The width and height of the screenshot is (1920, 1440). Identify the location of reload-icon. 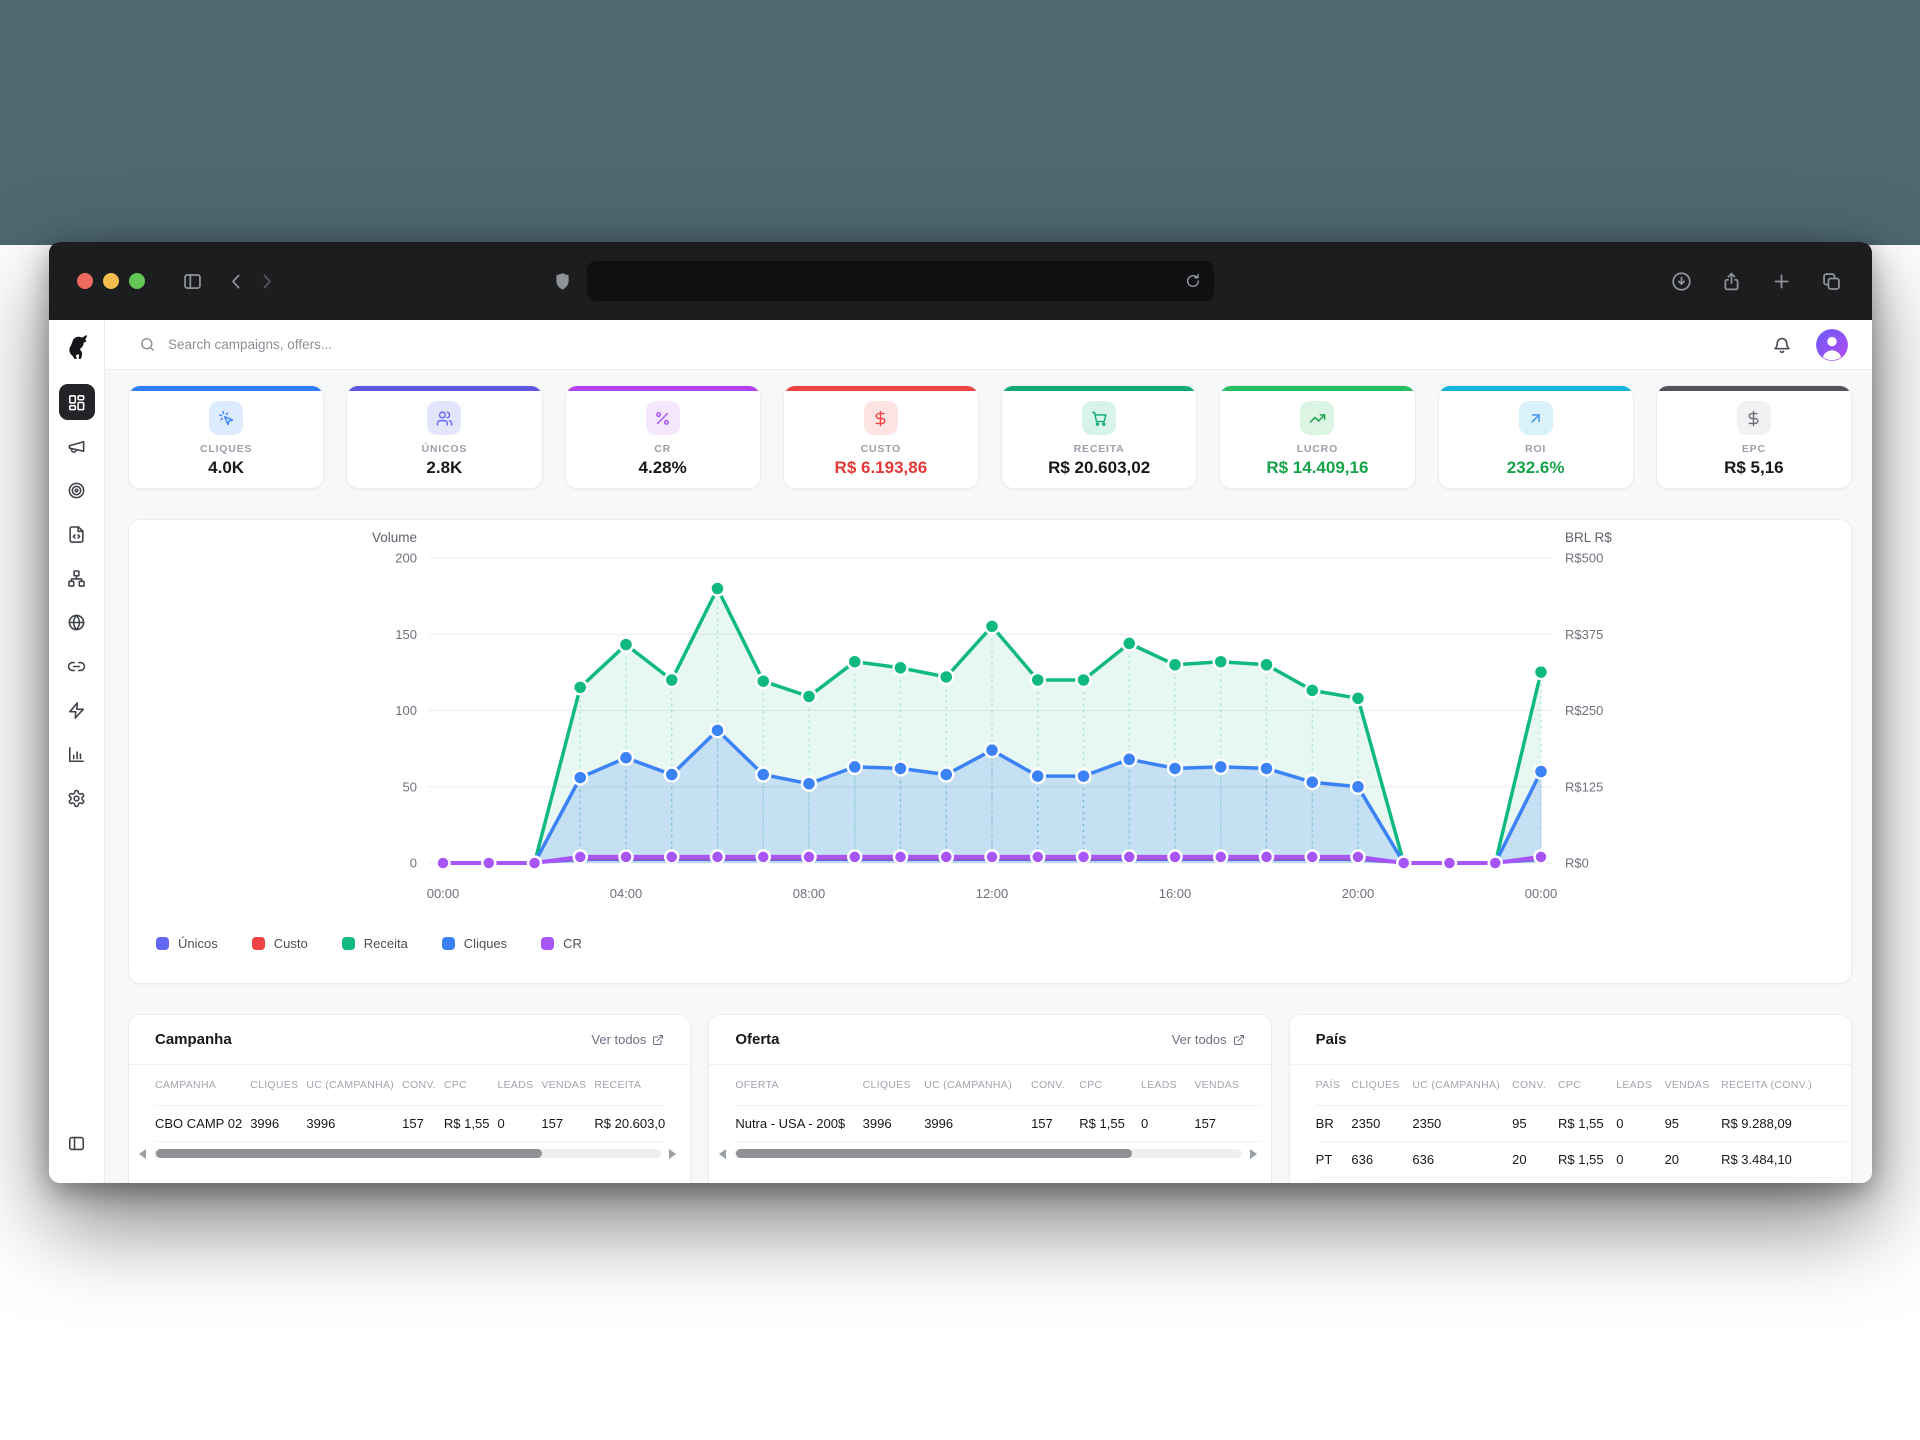
(1193, 280).